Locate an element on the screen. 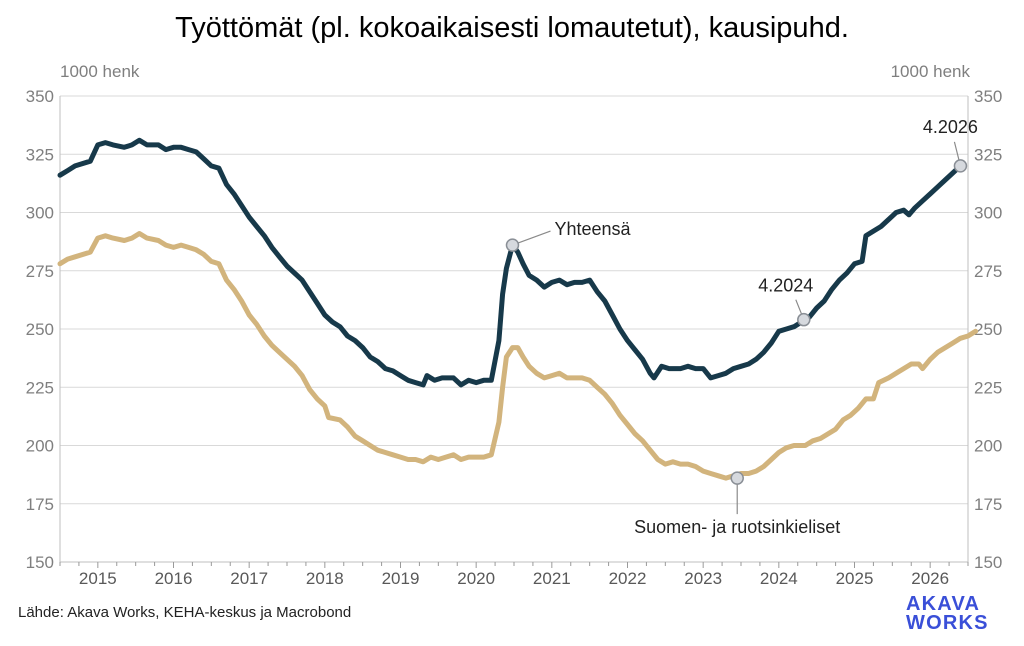 The height and width of the screenshot is (646, 1024). logo-line-1: AKAVA is located at coordinates (943, 604).